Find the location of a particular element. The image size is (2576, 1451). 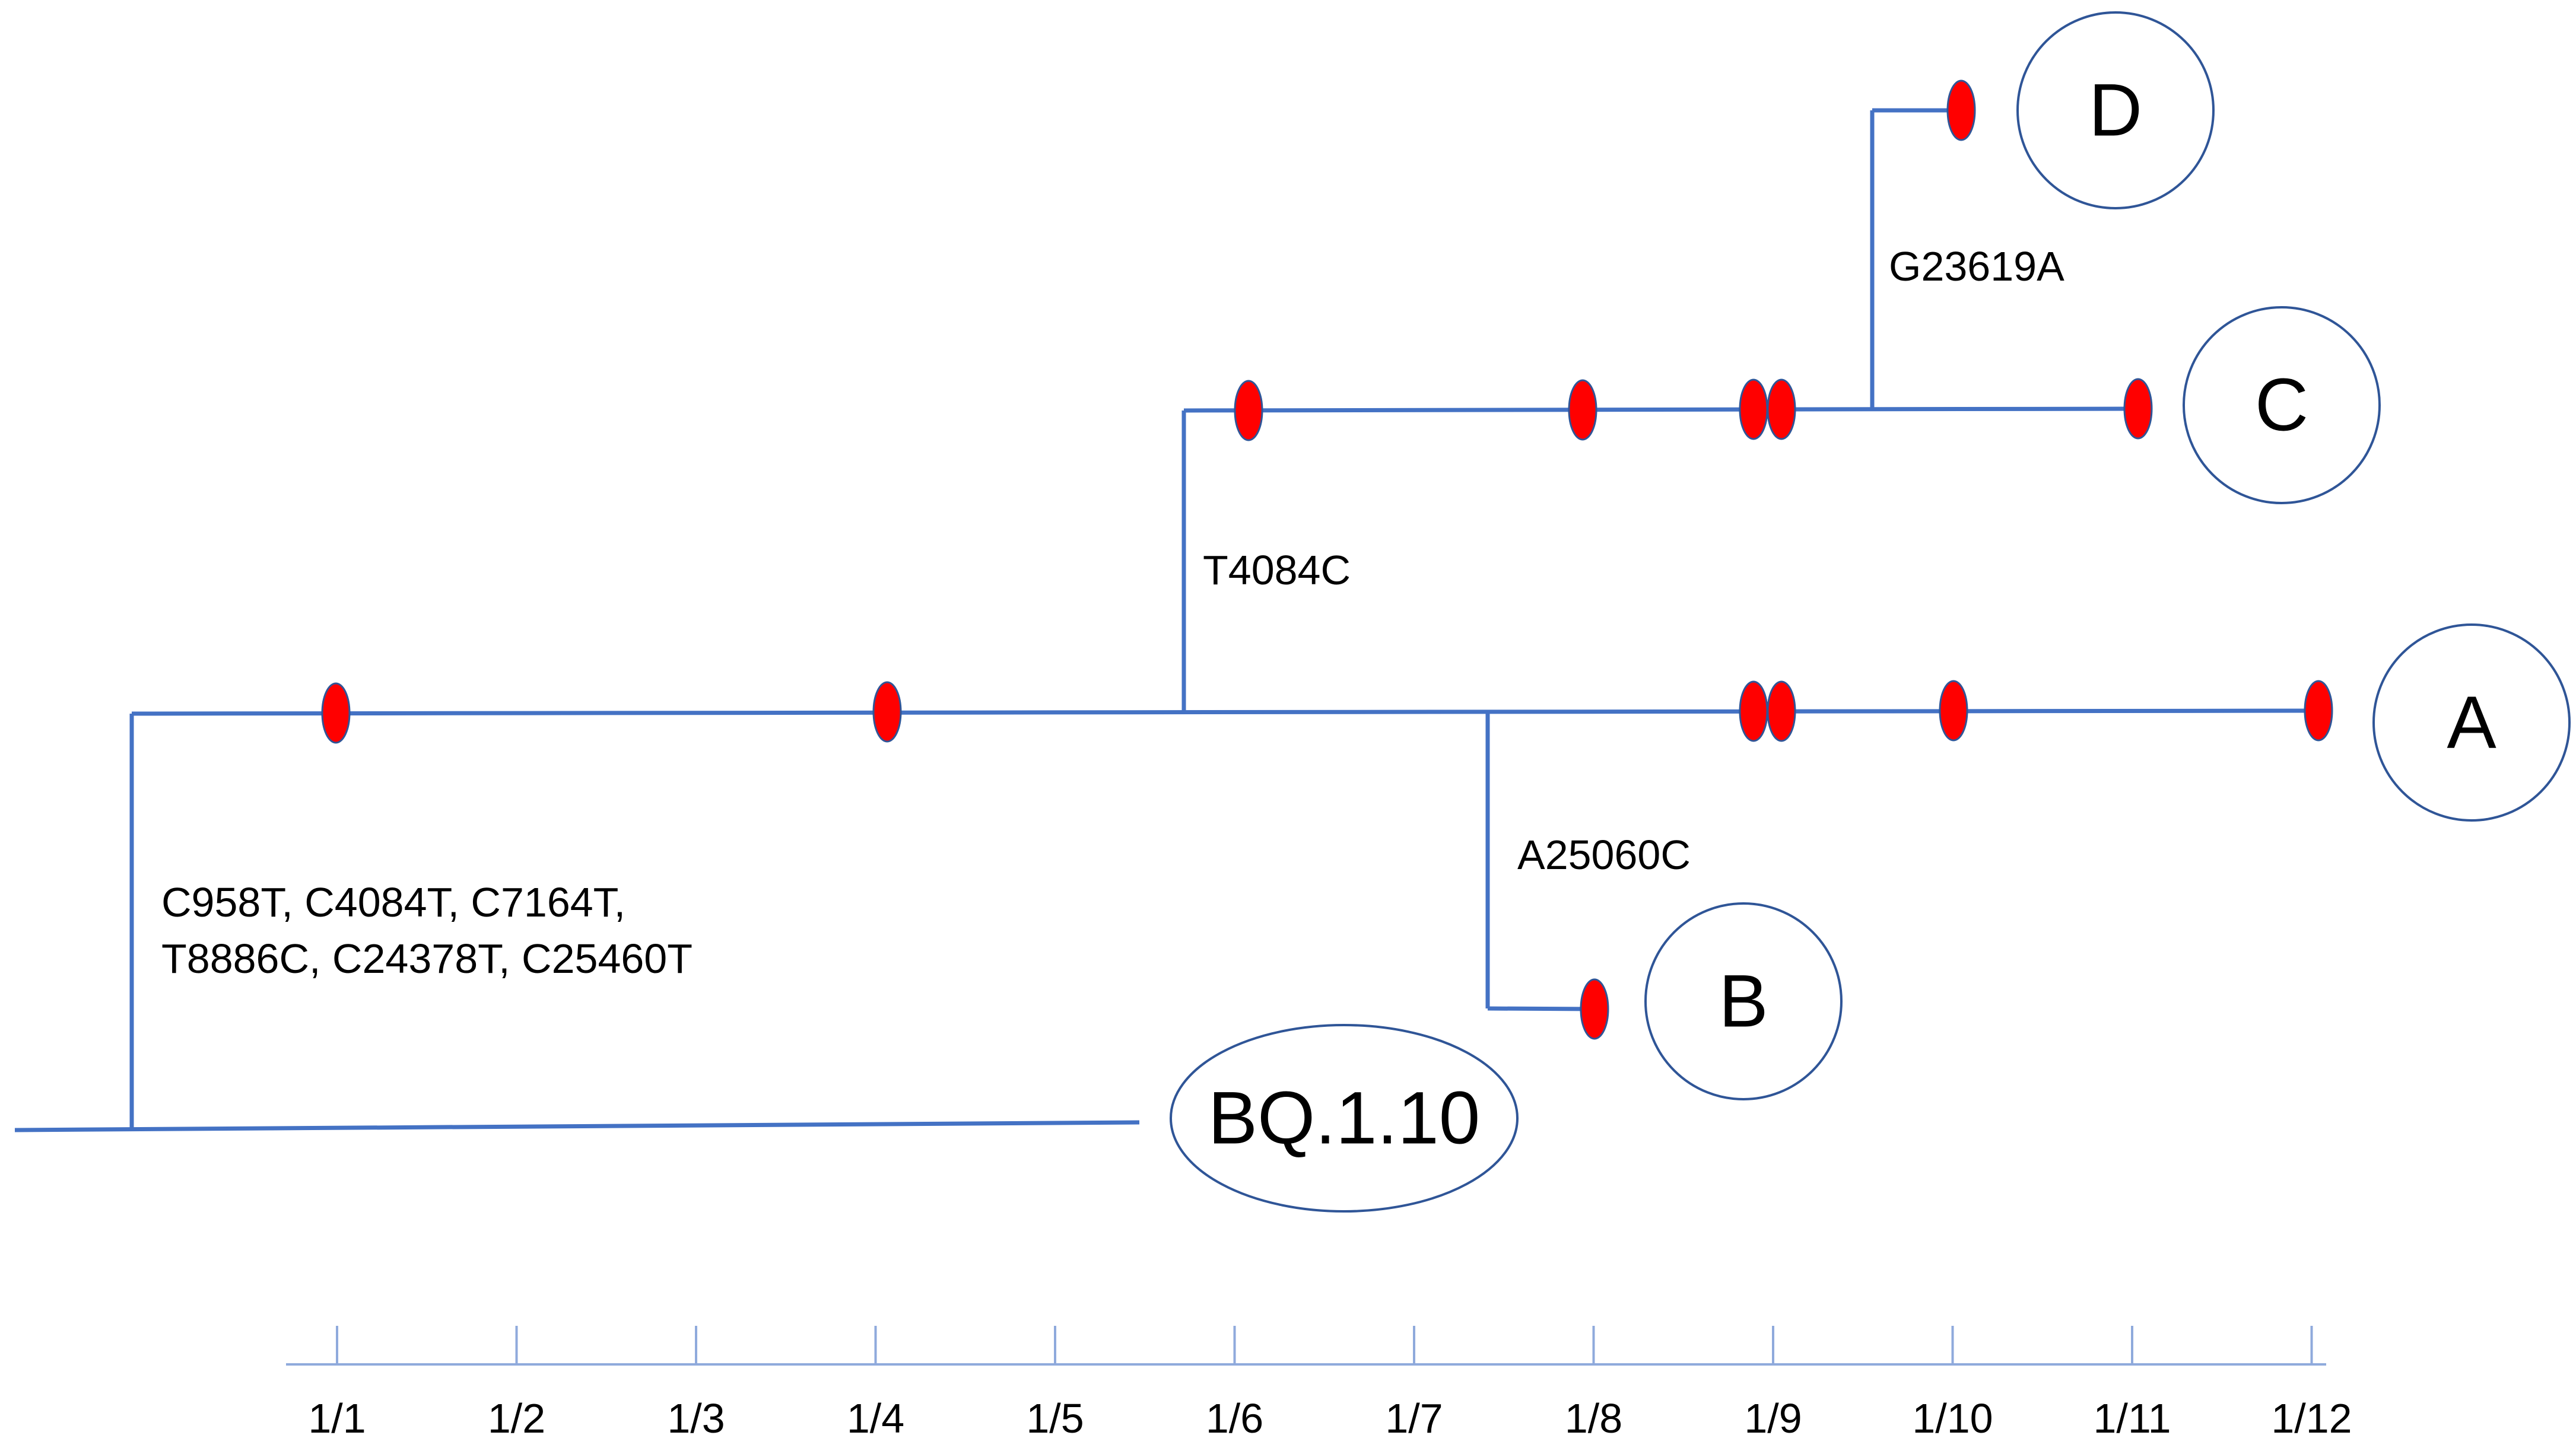

node-c-shape is located at coordinates (2282, 405).